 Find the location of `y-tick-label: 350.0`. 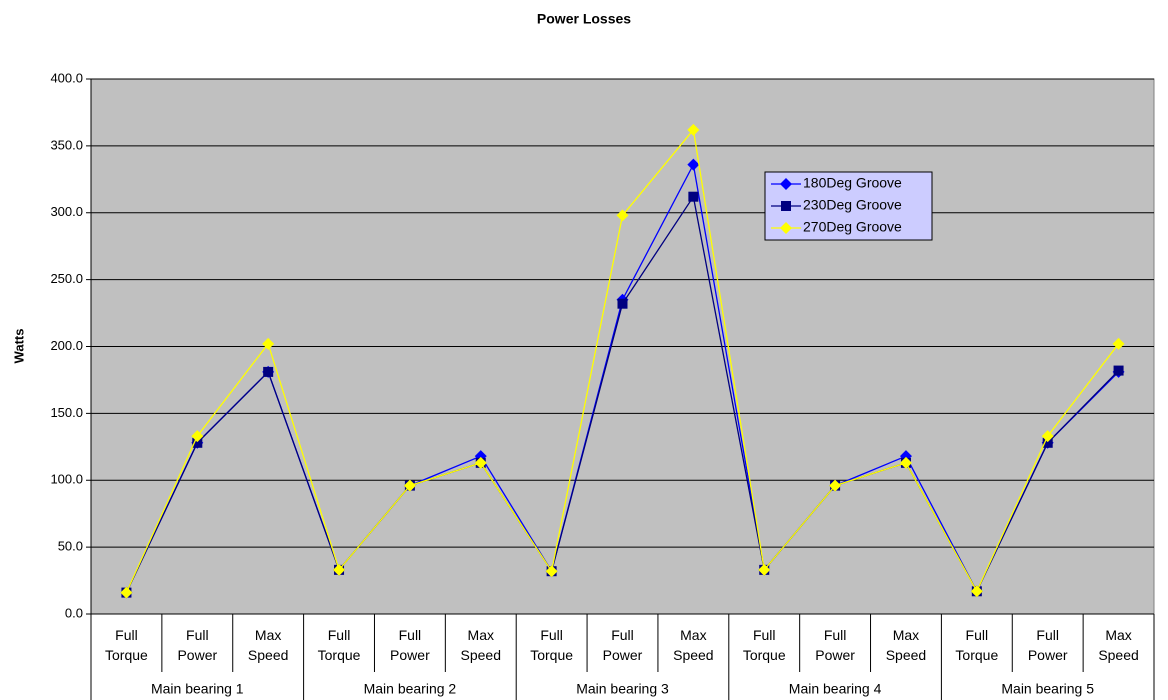

y-tick-label: 350.0 is located at coordinates (66, 144).